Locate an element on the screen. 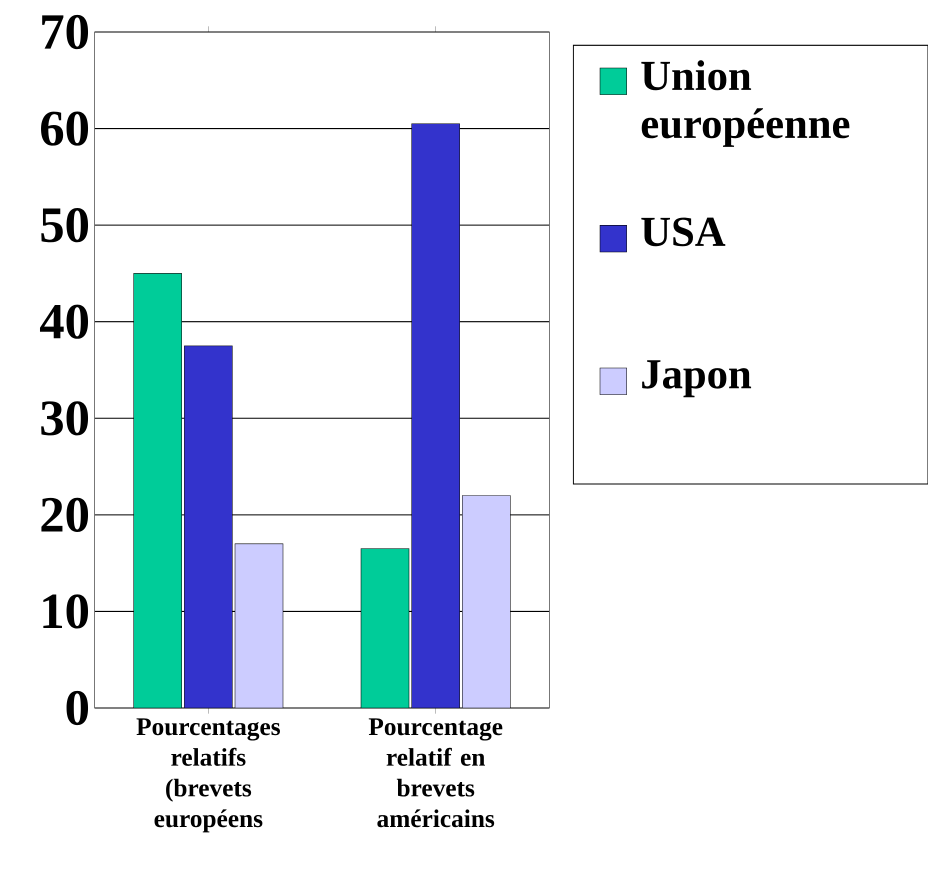 The image size is (928, 888). y-tick-label: 10 is located at coordinates (65, 611).